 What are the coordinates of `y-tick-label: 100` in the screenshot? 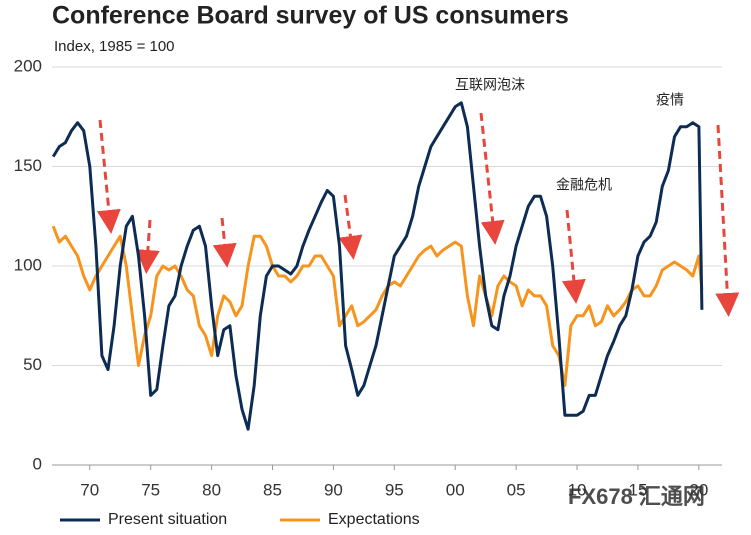 It's located at (28, 264).